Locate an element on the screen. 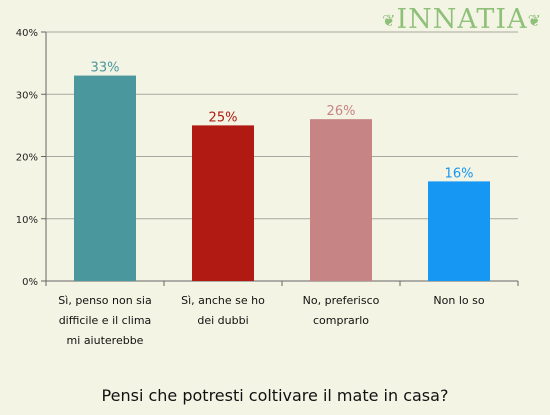  x-tick-label: No, preferisco comprarlo is located at coordinates (341, 310).